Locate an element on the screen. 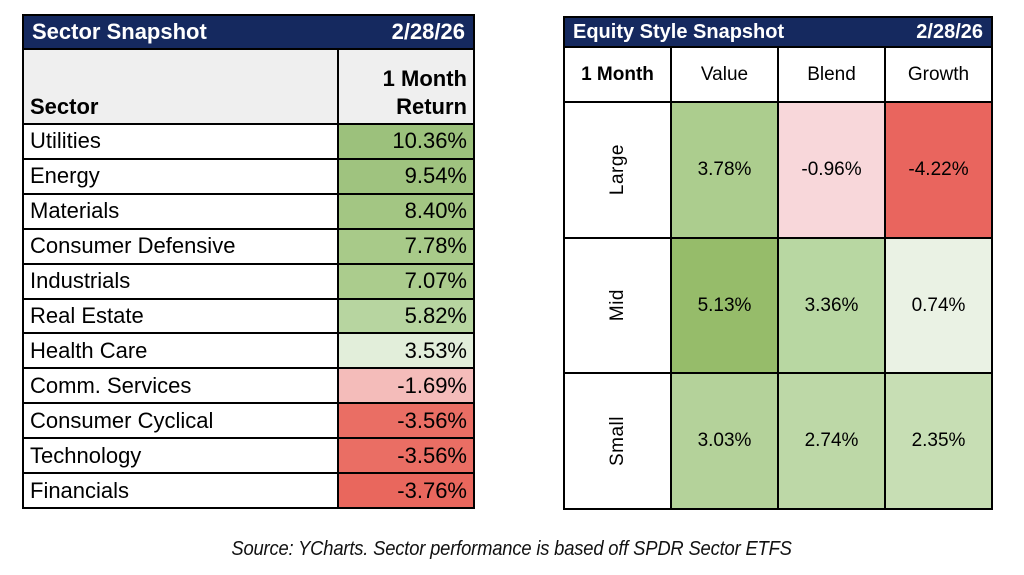 The image size is (1024, 575). table-row: Consumer Defensive 7.78% is located at coordinates (248, 247).